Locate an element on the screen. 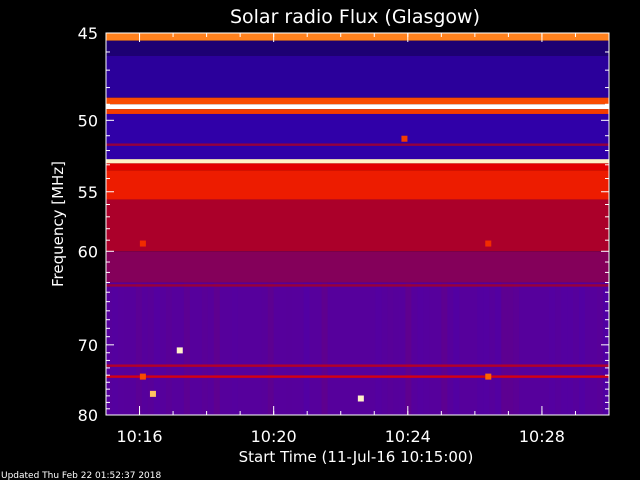 This screenshot has width=640, height=480. chart-title: Solar radio Flux (Glasgow) is located at coordinates (355, 17).